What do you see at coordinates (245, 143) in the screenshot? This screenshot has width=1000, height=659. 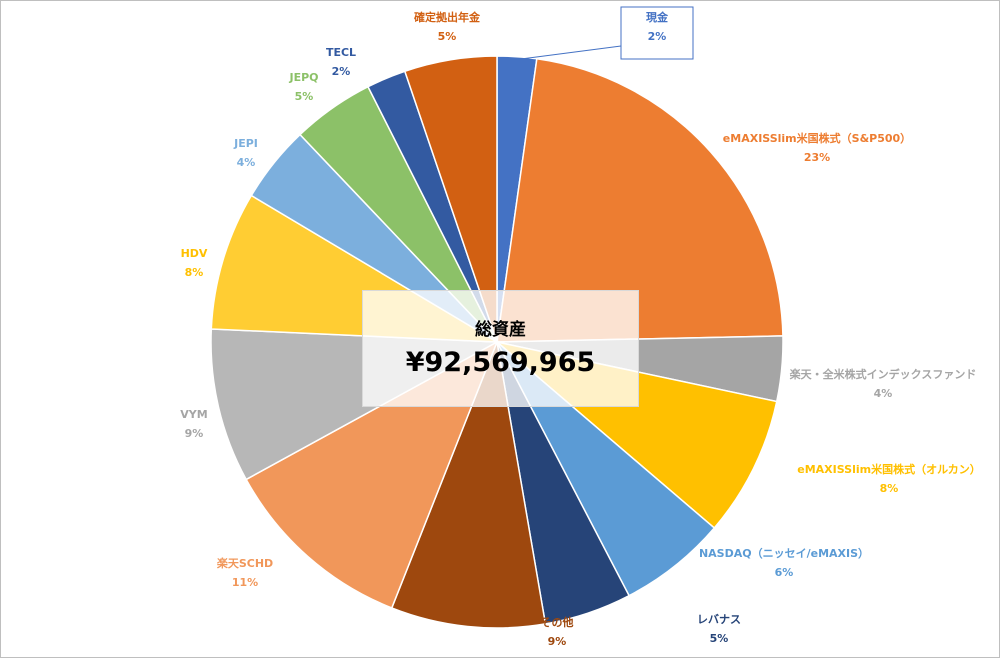 I see `slice-label: JEPI` at bounding box center [245, 143].